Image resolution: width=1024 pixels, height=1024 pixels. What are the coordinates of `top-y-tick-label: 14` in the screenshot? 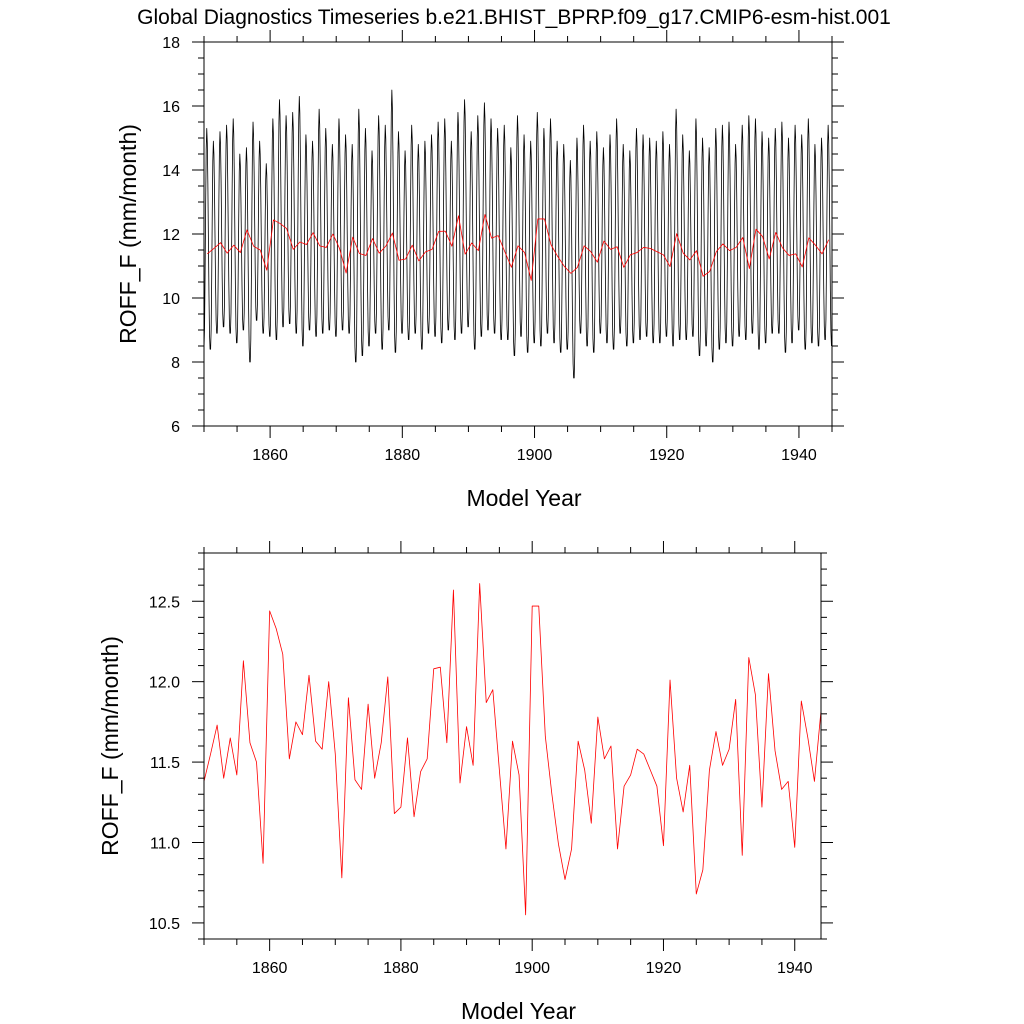 It's located at (171, 171).